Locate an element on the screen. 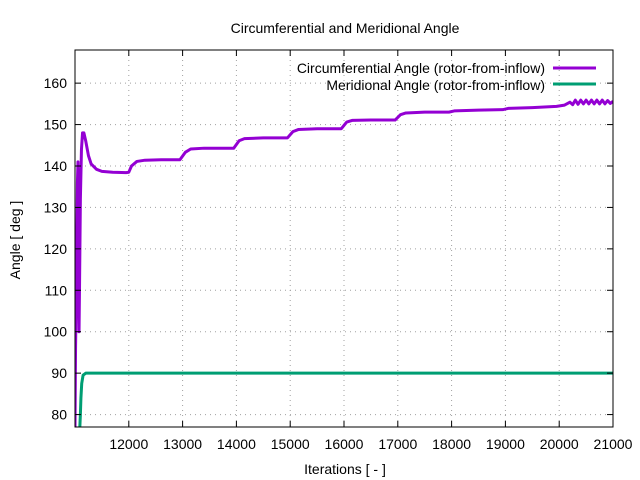 This screenshot has width=640, height=480. y-tick-label: 120 is located at coordinates (56, 249).